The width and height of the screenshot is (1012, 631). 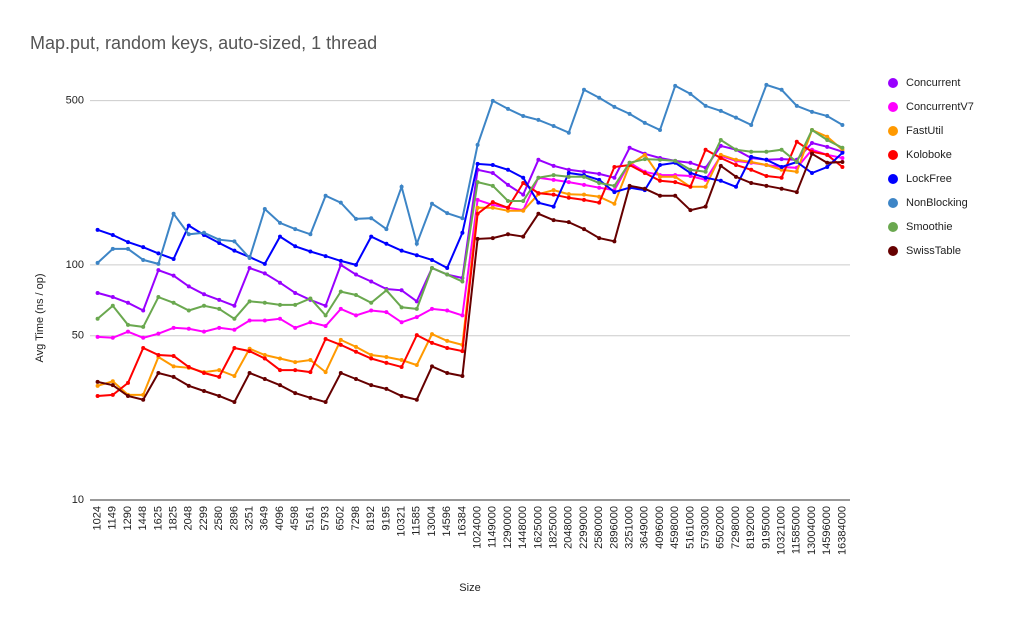 What do you see at coordinates (113, 518) in the screenshot?
I see `x-tick-label: 1149` at bounding box center [113, 518].